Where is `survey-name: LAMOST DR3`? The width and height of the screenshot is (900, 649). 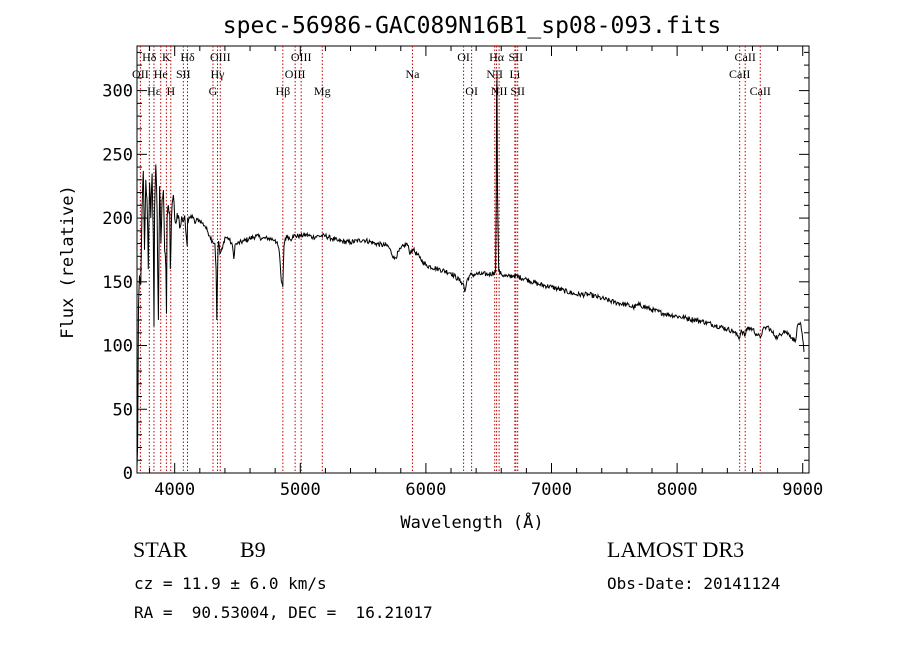 survey-name: LAMOST DR3 is located at coordinates (676, 549).